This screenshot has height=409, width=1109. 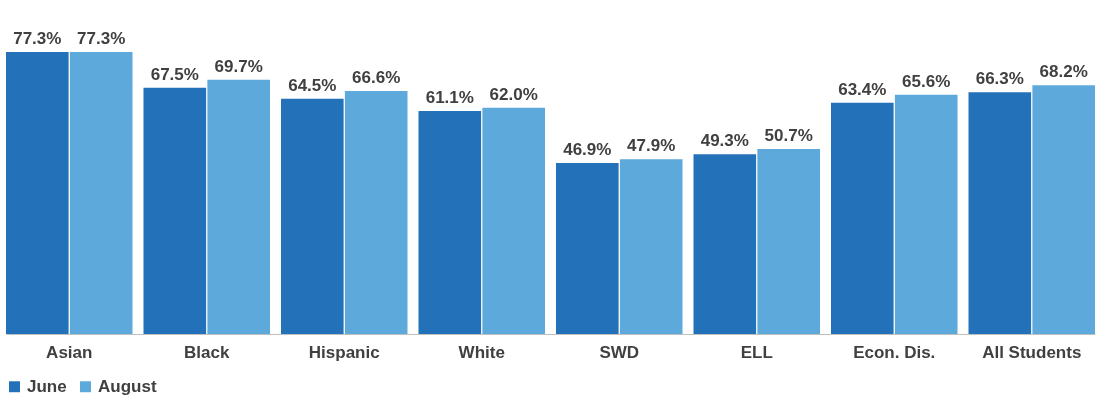 What do you see at coordinates (587, 149) in the screenshot?
I see `data-label: 46.9%` at bounding box center [587, 149].